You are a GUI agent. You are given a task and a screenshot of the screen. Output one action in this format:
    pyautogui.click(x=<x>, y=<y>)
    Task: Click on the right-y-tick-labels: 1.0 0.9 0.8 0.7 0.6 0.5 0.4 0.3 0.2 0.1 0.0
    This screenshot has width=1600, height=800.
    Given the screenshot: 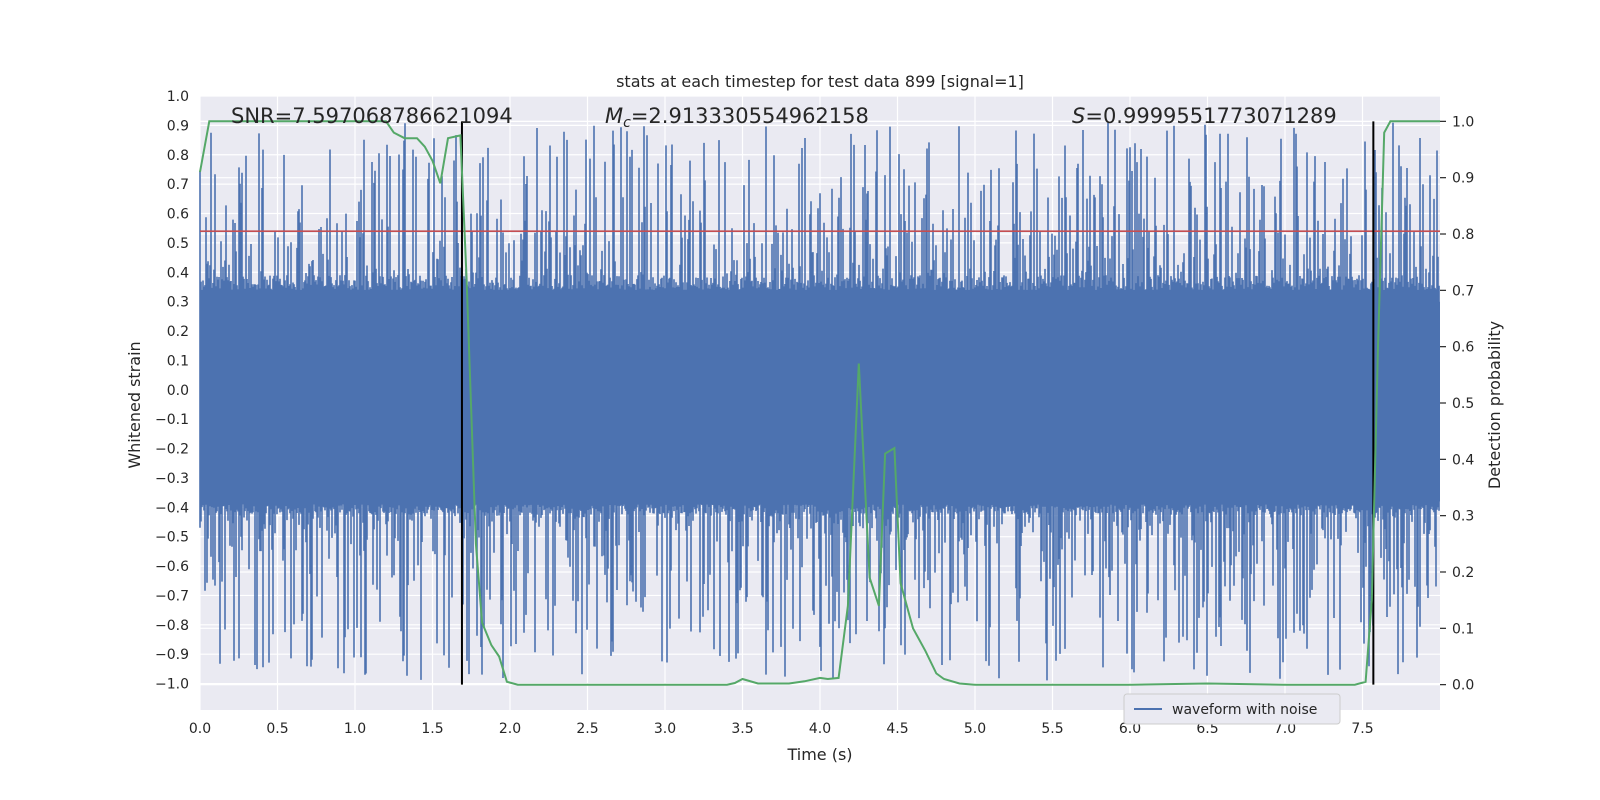 What is the action you would take?
    pyautogui.click(x=1457, y=404)
    